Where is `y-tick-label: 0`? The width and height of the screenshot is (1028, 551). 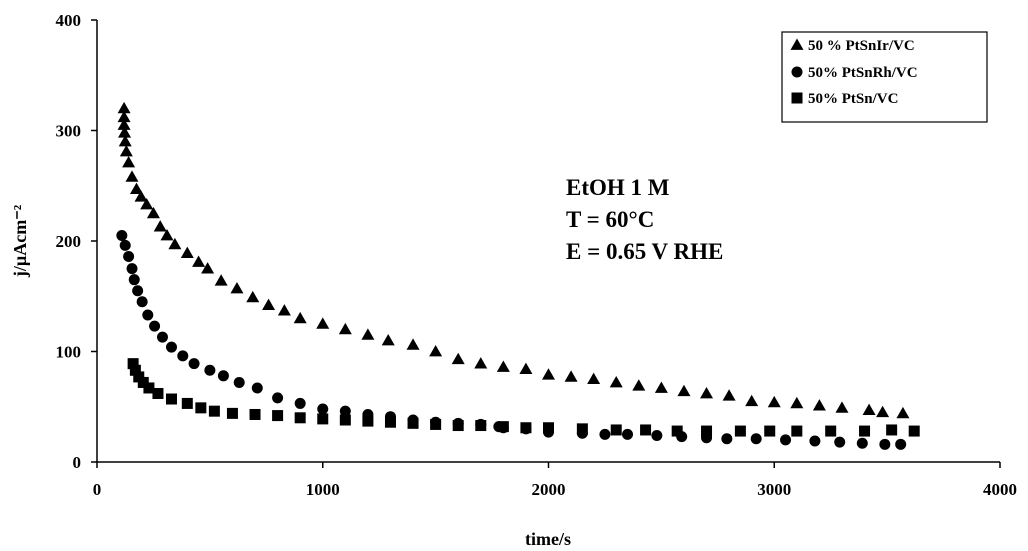 y-tick-label: 0 is located at coordinates (77, 462).